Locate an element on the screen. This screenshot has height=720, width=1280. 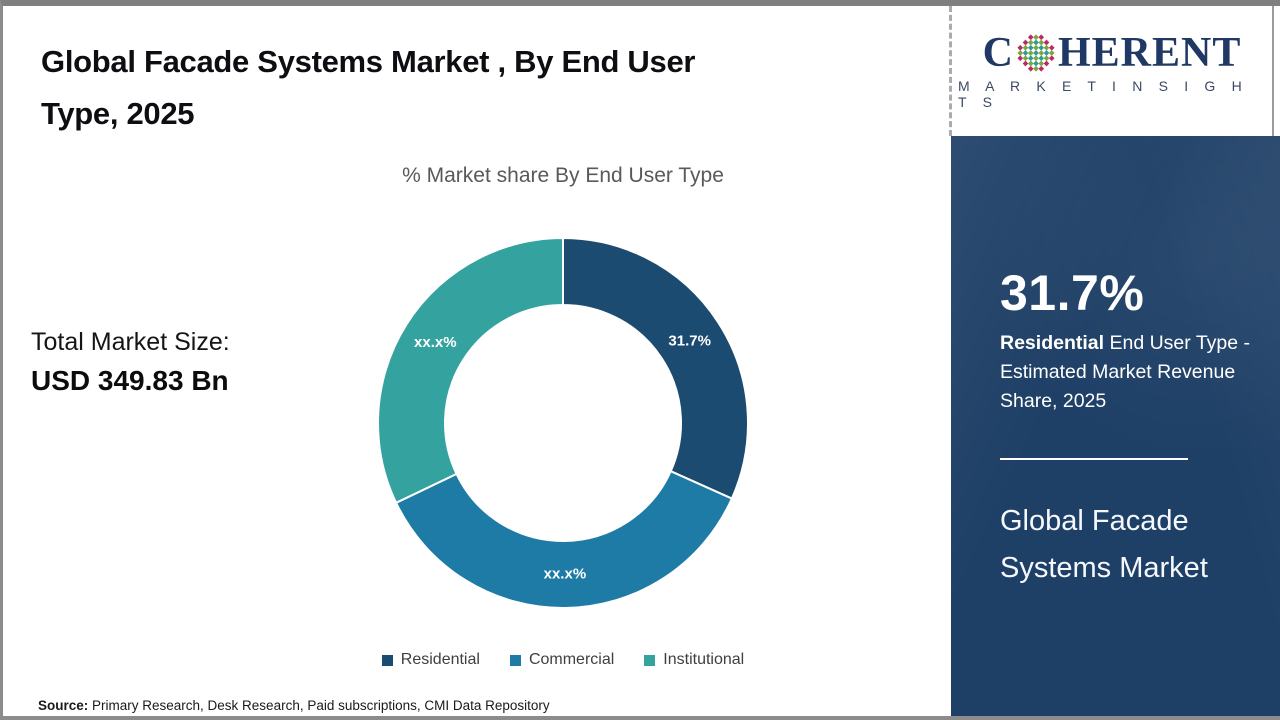
brand-logo: C is located at coordinates (1113, 71).